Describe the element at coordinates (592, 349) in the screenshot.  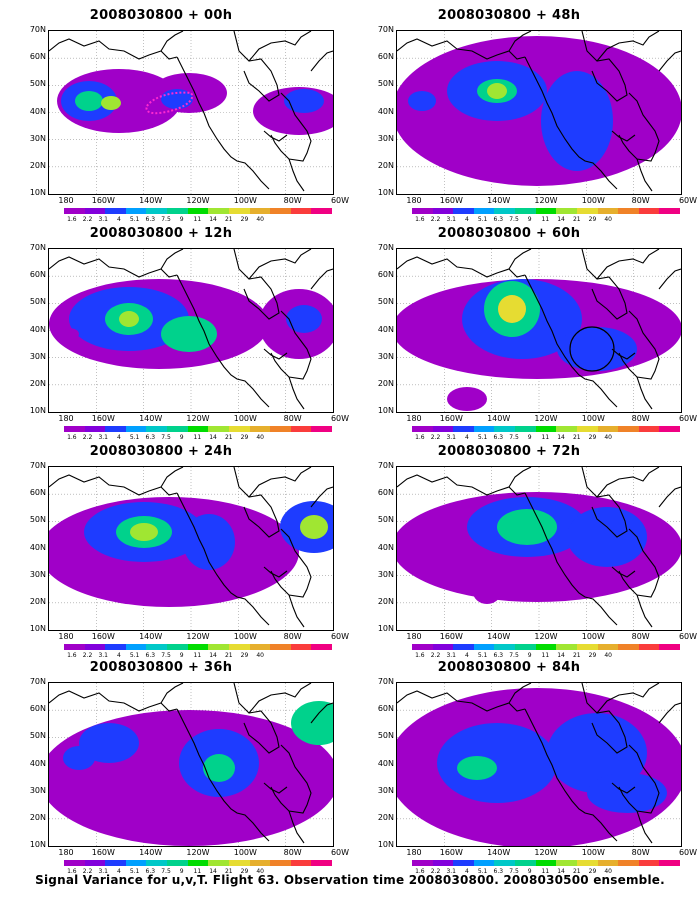
I see `verification-region-circle` at that location.